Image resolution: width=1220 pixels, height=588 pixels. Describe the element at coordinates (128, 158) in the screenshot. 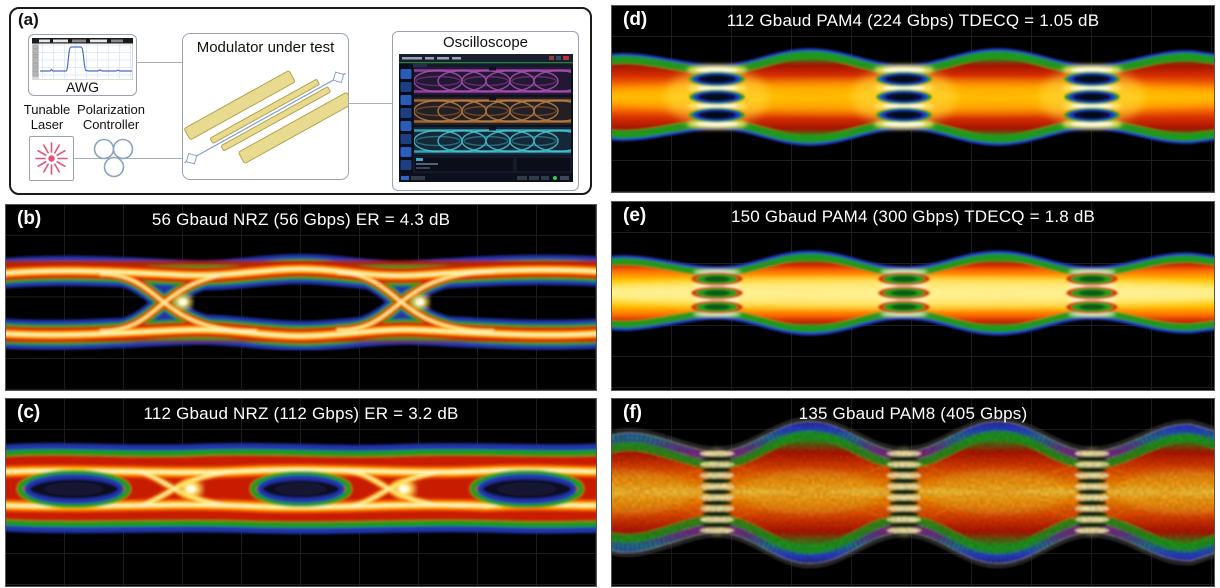

I see `connection-laser-modulator` at that location.